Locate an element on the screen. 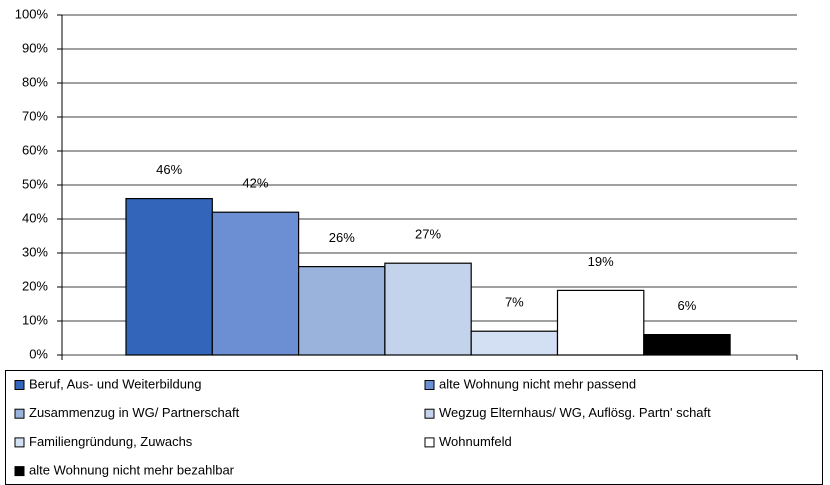 Image resolution: width=830 pixels, height=485 pixels. legend-label: alte Wohnung nicht mehr passend is located at coordinates (537, 383).